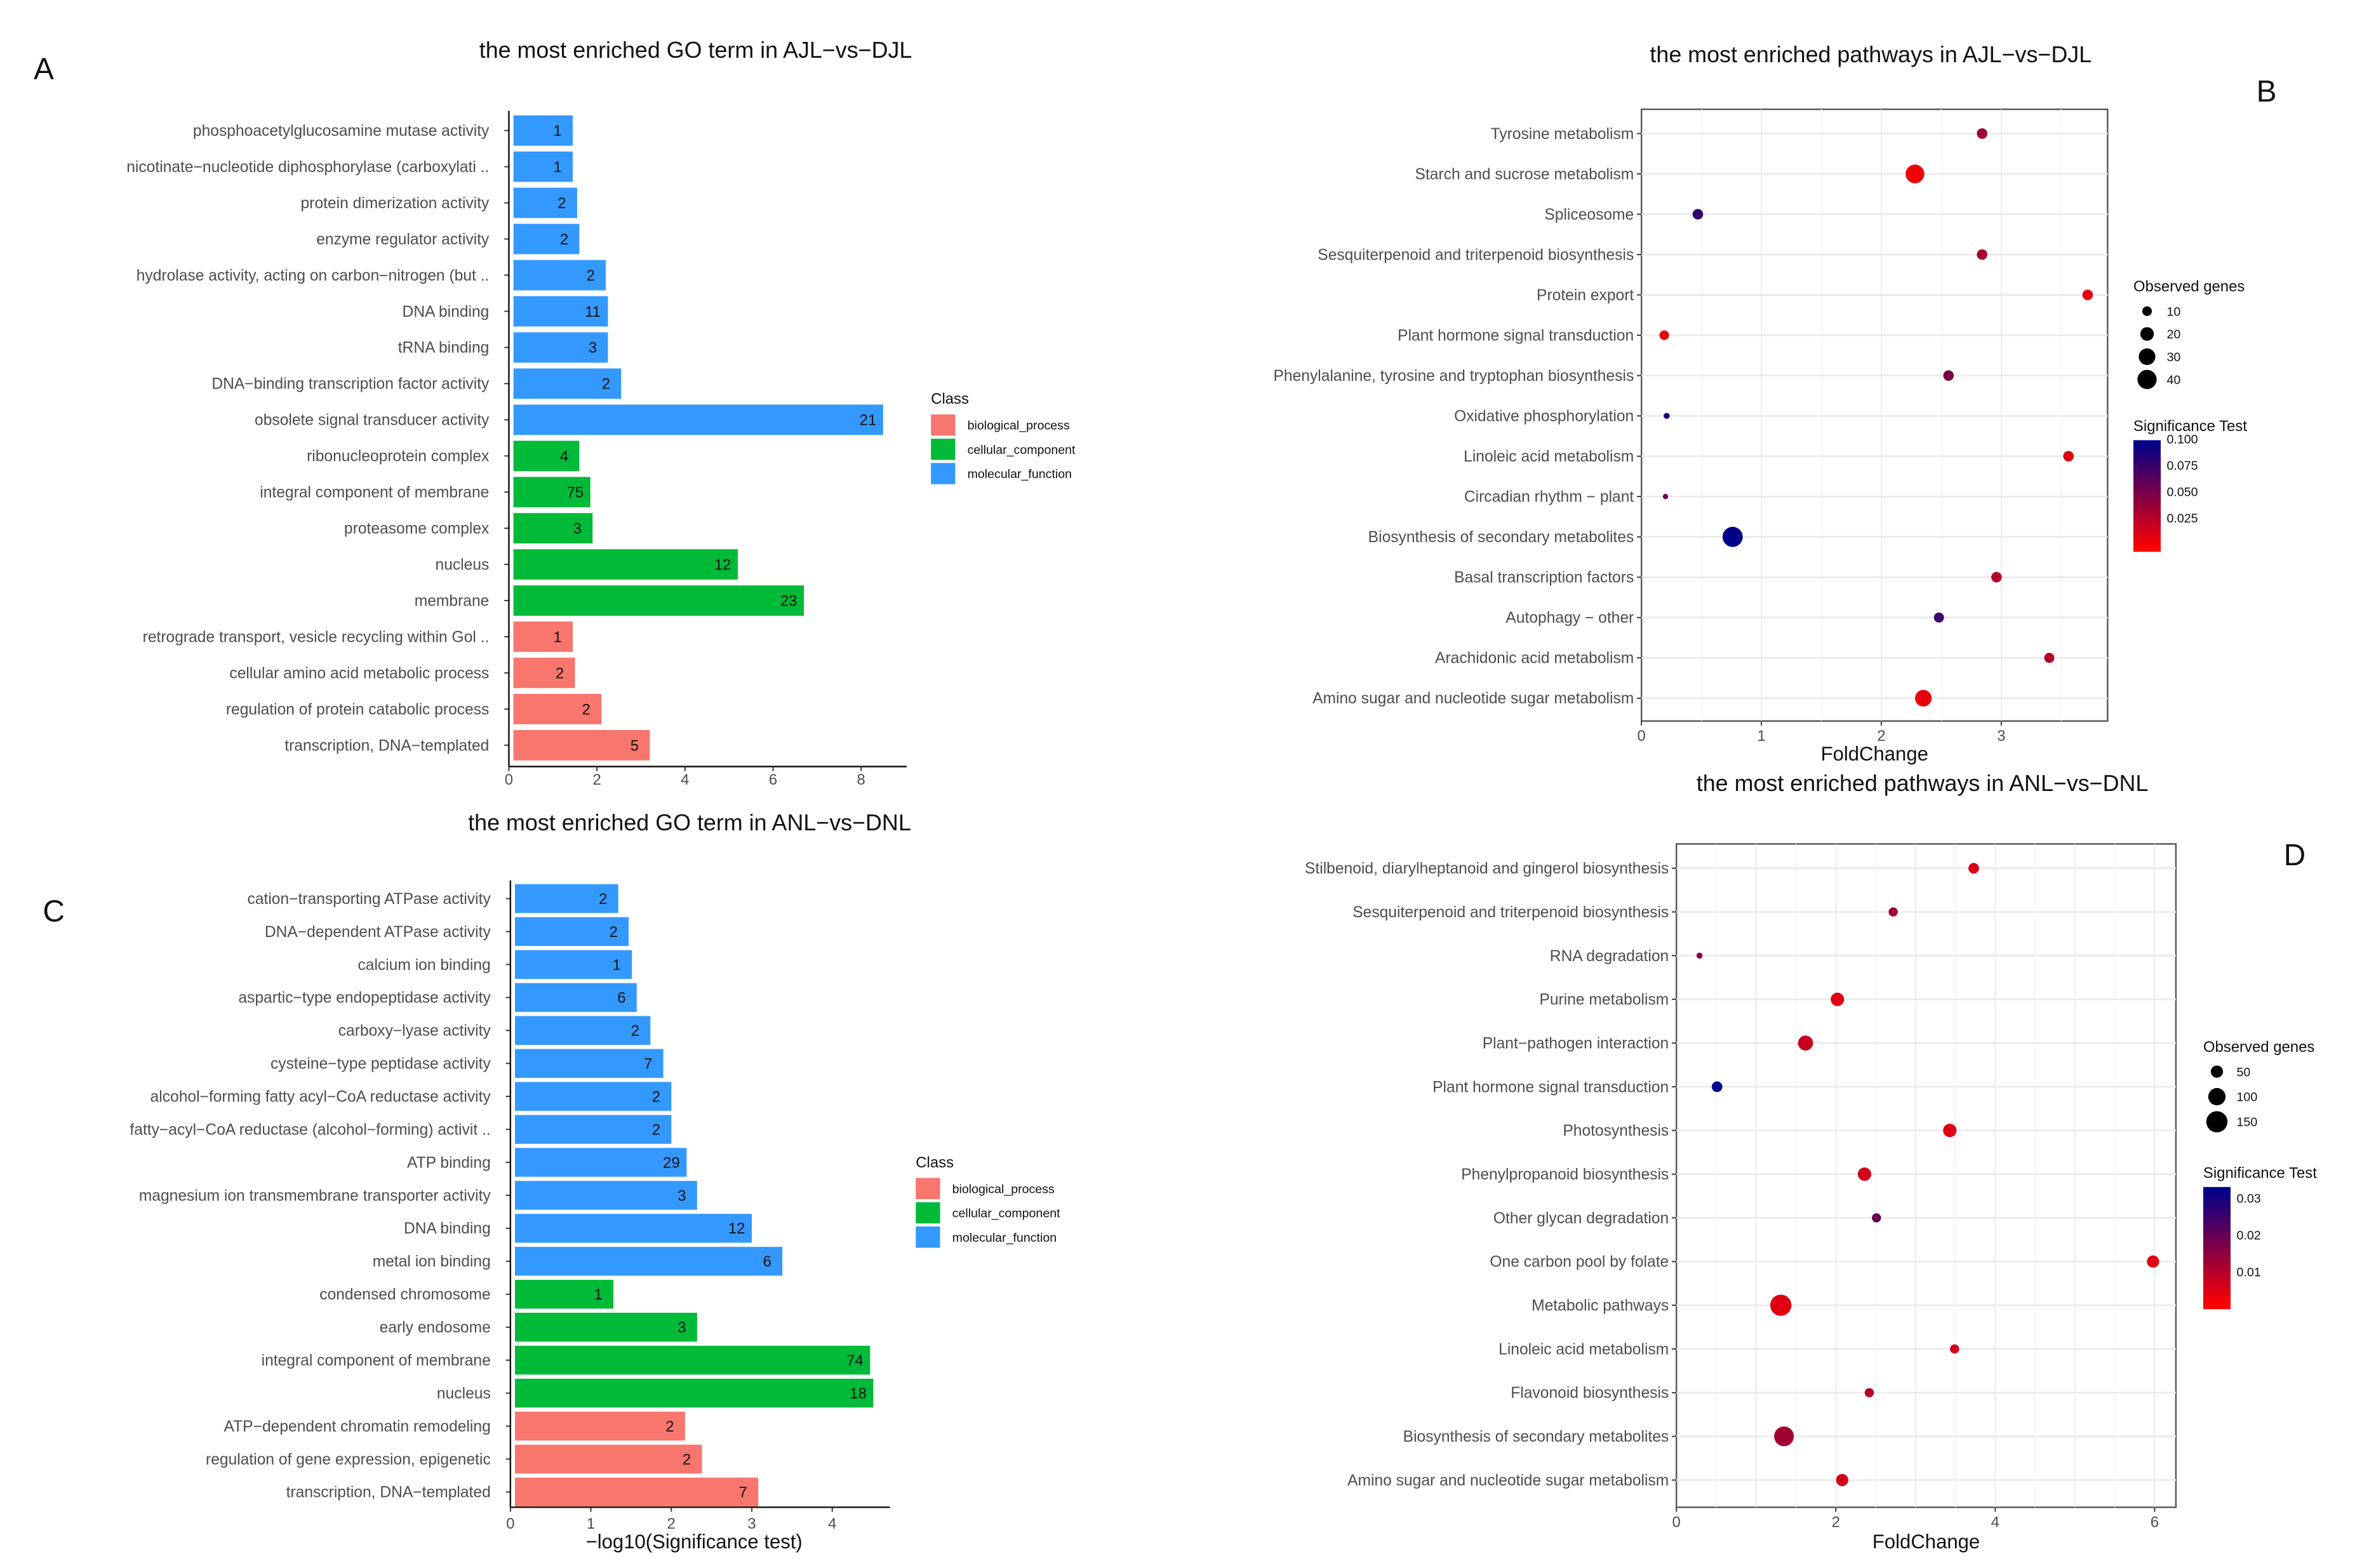  What do you see at coordinates (736, 1228) in the screenshot?
I see `bar-value-label: 12` at bounding box center [736, 1228].